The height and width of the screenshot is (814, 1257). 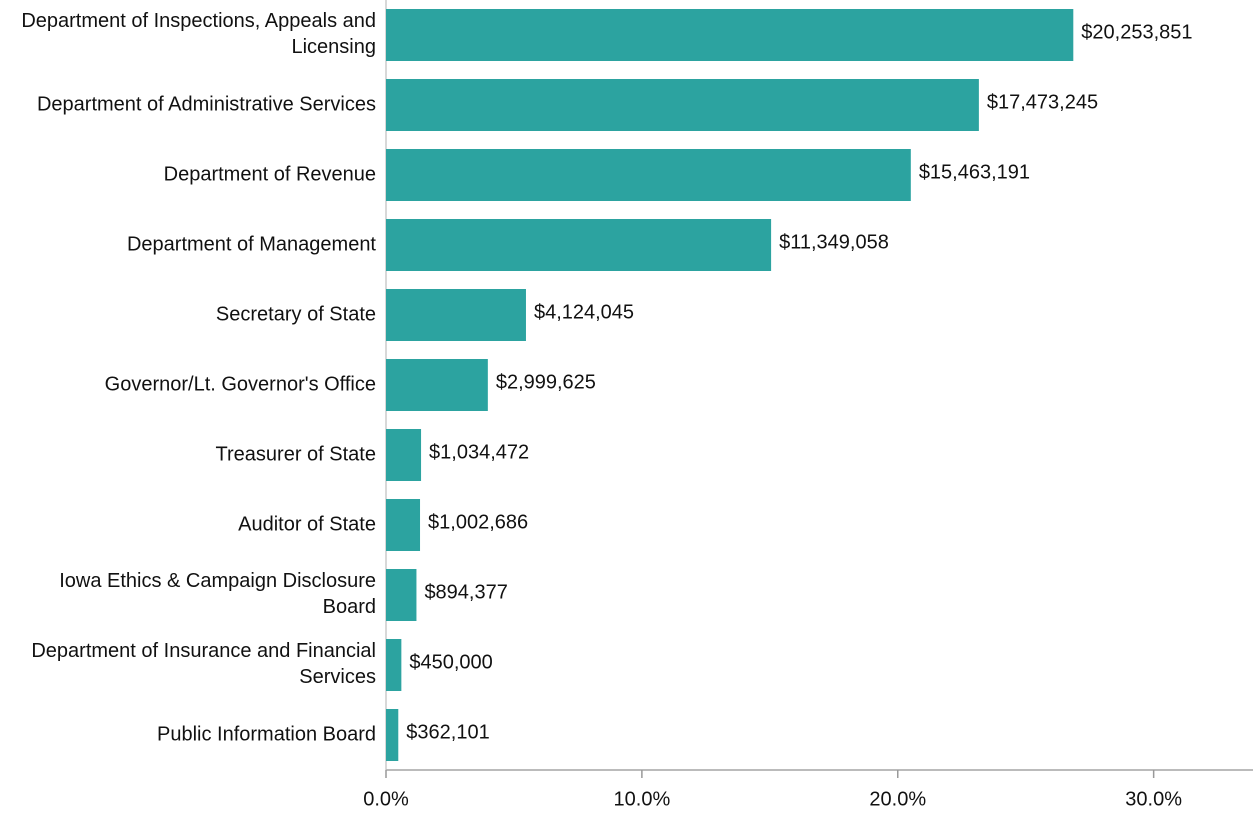 I want to click on data-label: $15,463,191, so click(x=974, y=172).